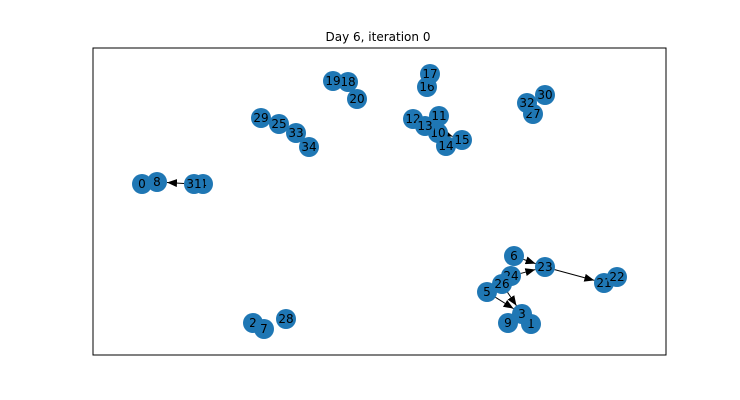  I want to click on node-19: 19, so click(333, 81).